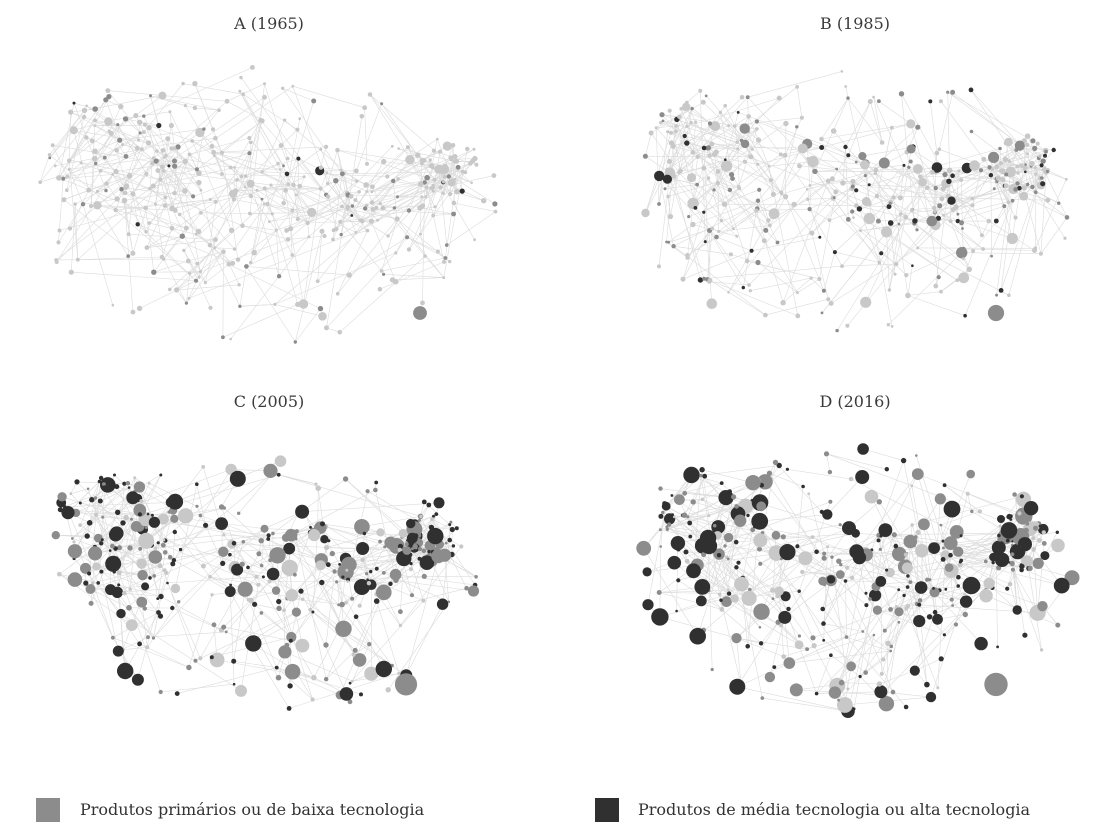  I want to click on panel-title-a: A (1965), so click(269, 23).